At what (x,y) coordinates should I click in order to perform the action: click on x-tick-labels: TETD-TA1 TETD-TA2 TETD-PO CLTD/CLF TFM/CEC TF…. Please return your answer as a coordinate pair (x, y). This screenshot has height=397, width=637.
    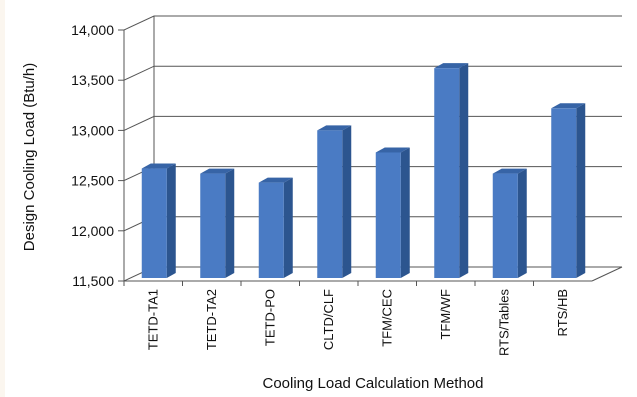
    Looking at the image, I should click on (357, 322).